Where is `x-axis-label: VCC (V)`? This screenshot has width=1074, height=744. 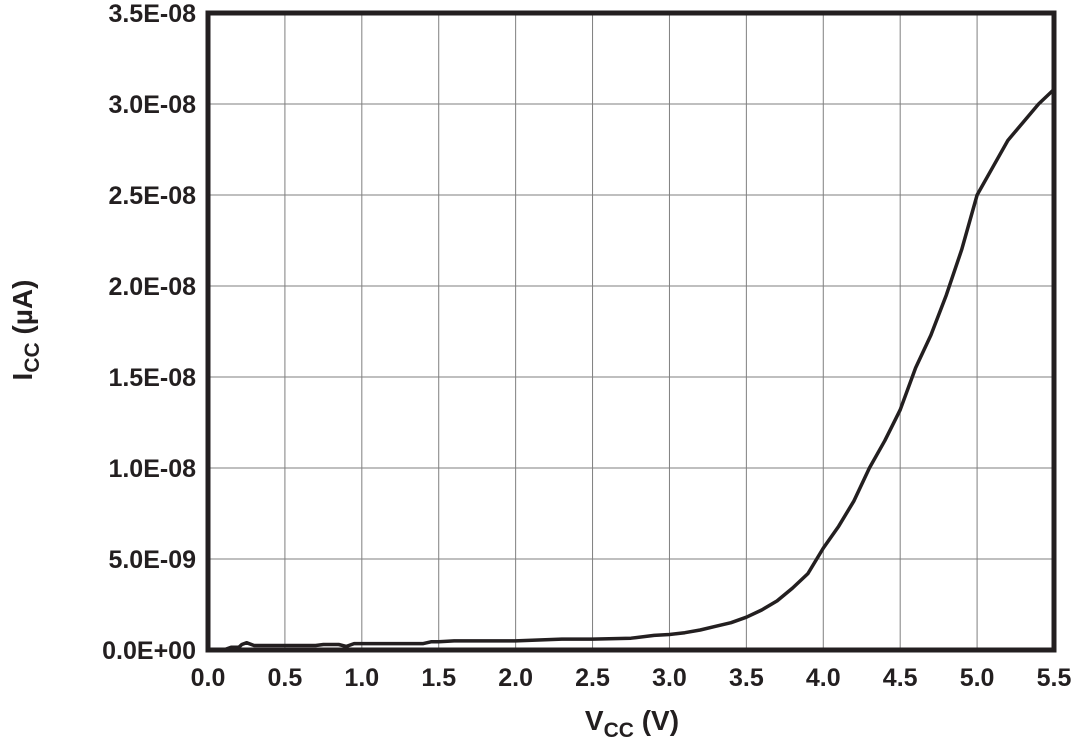
x-axis-label: VCC (V) is located at coordinates (632, 723).